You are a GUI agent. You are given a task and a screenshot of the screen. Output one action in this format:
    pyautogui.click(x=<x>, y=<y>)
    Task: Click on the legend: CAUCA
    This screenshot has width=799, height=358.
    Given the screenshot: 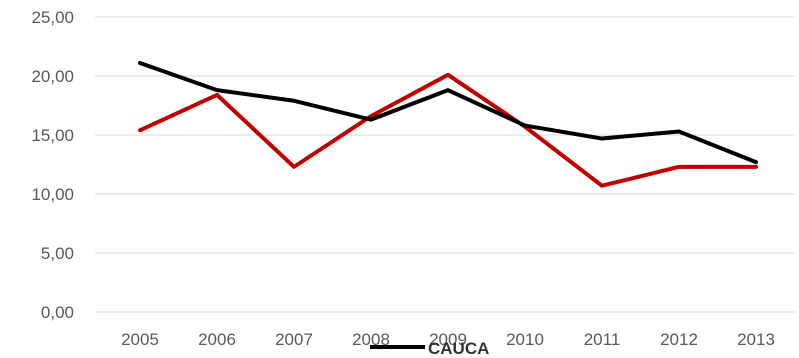 What is the action you would take?
    pyautogui.click(x=429, y=348)
    